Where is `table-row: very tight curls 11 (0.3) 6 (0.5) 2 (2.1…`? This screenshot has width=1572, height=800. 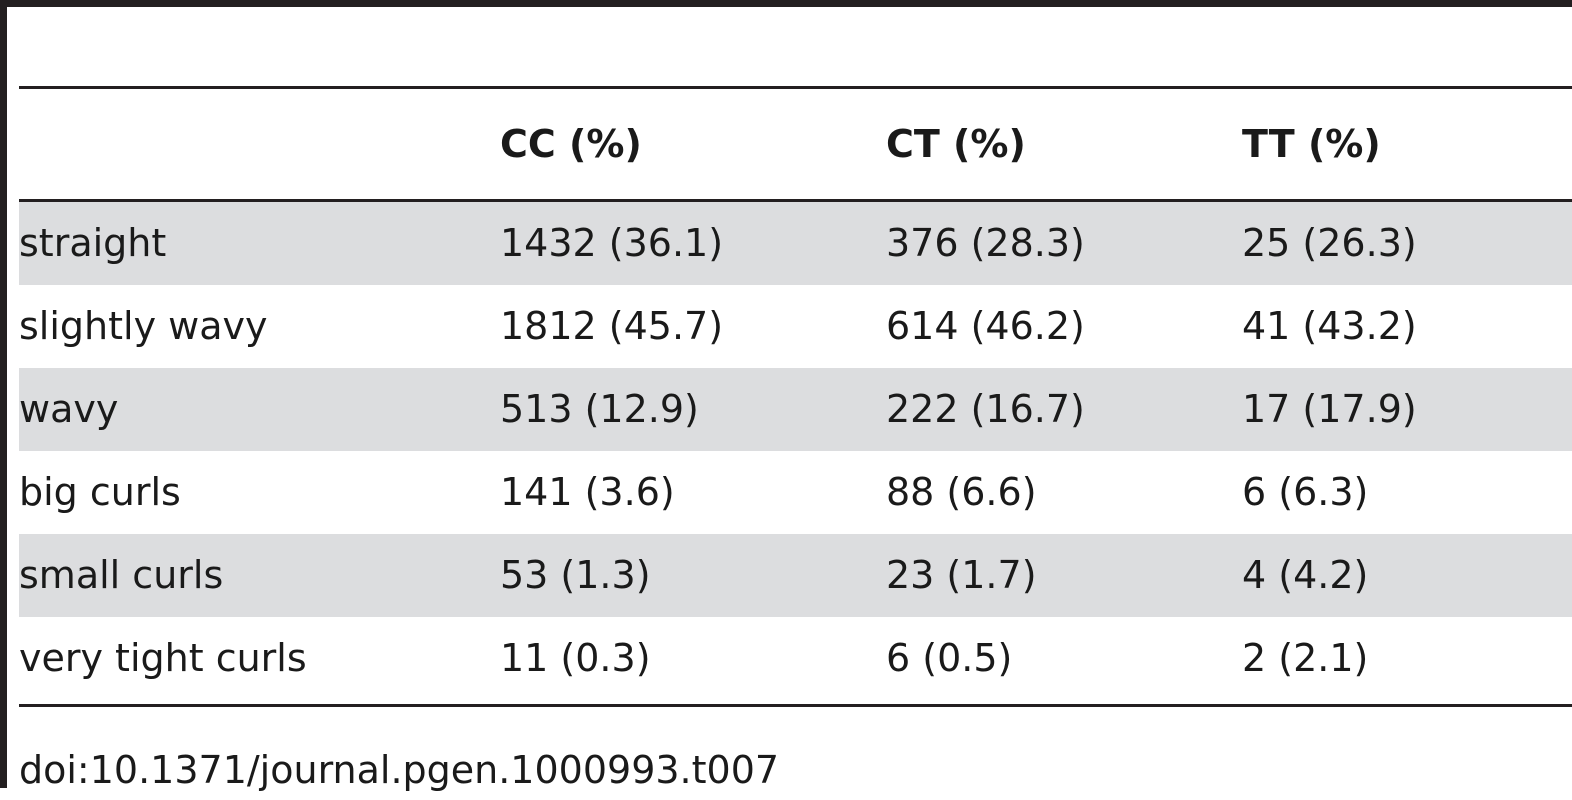 table-row: very tight curls 11 (0.3) 6 (0.5) 2 (2.1… is located at coordinates (795, 658).